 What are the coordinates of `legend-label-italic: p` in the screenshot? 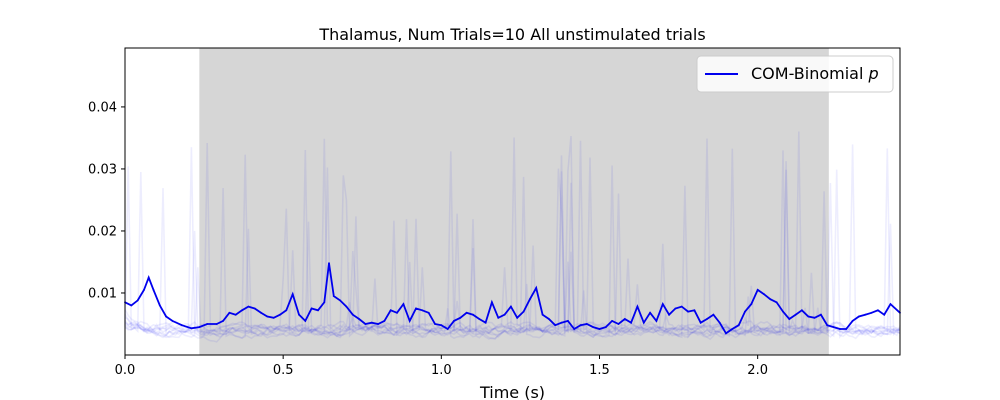 It's located at (873, 73).